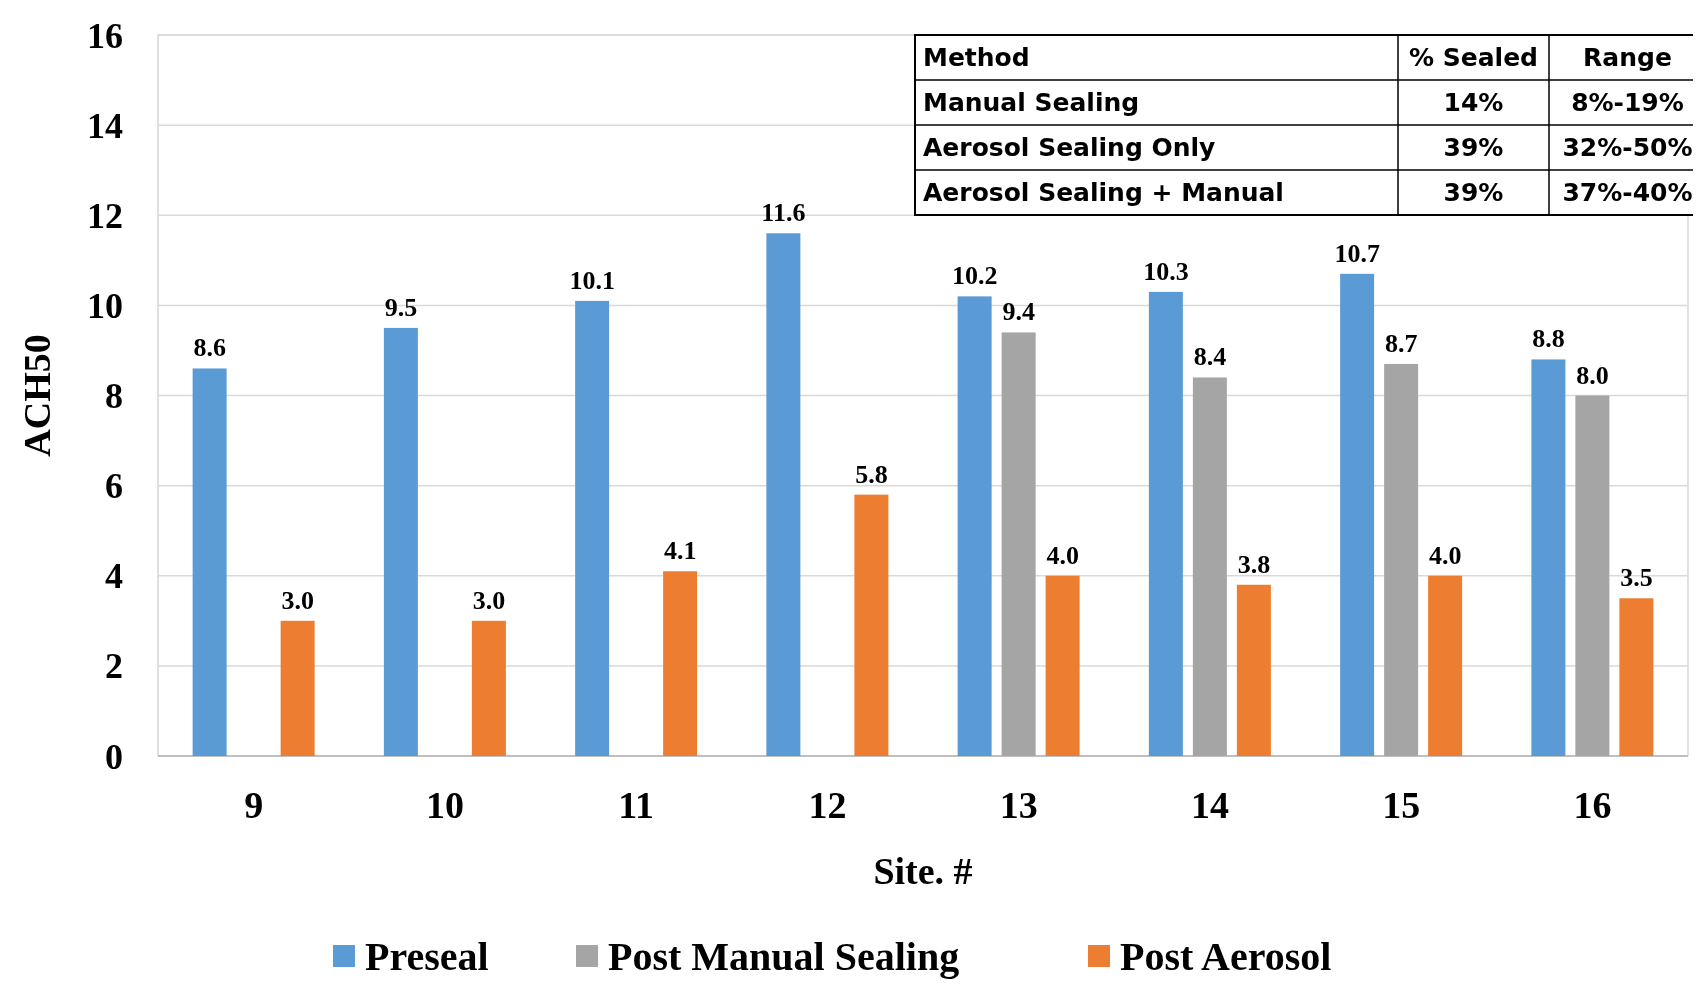  What do you see at coordinates (254, 805) in the screenshot?
I see `x-tick-label: 9` at bounding box center [254, 805].